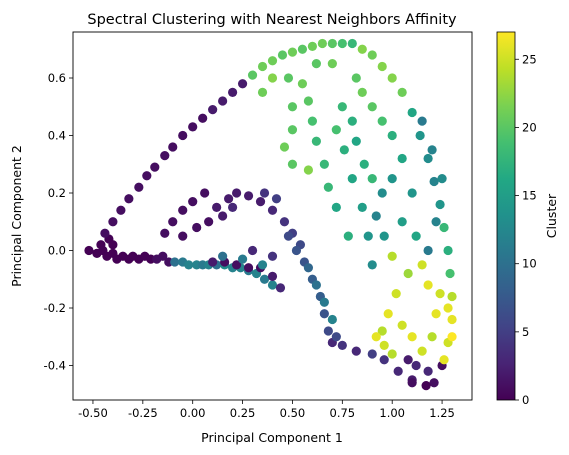  What do you see at coordinates (57, 251) in the screenshot?
I see `y-tick-label: 0.0` at bounding box center [57, 251].